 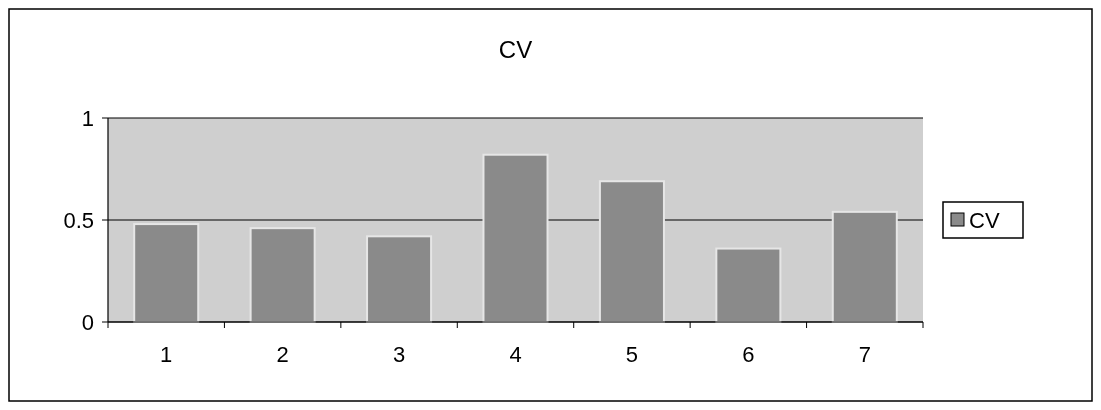 What do you see at coordinates (984, 220) in the screenshot?
I see `legend-label: CV` at bounding box center [984, 220].